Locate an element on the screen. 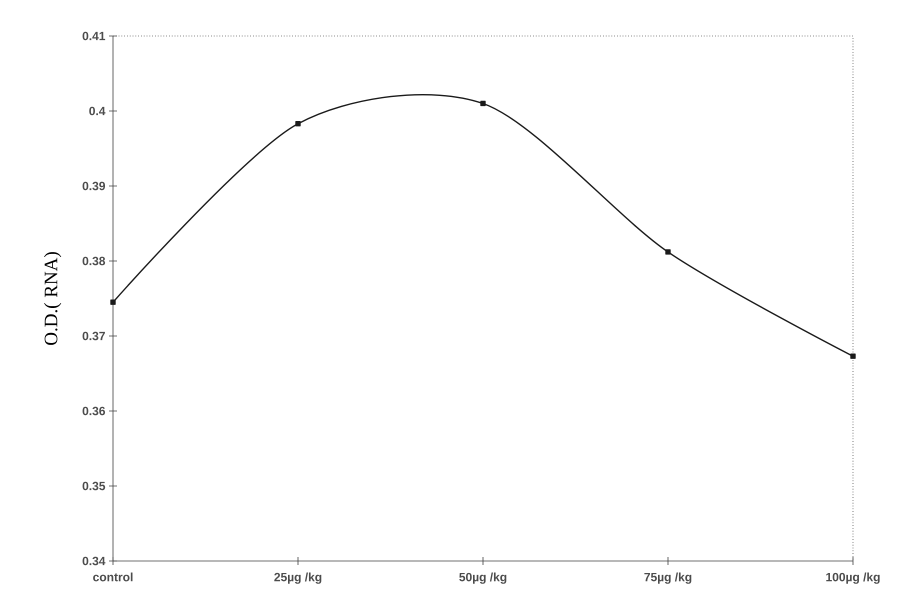  x-tick-label: 100µg /kg is located at coordinates (853, 578).